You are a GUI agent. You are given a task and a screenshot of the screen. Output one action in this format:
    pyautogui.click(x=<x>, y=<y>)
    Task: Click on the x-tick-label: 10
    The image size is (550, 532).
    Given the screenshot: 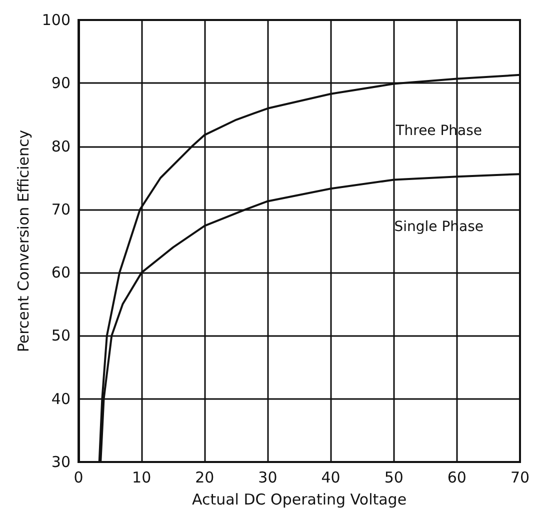 What is the action you would take?
    pyautogui.click(x=142, y=477)
    